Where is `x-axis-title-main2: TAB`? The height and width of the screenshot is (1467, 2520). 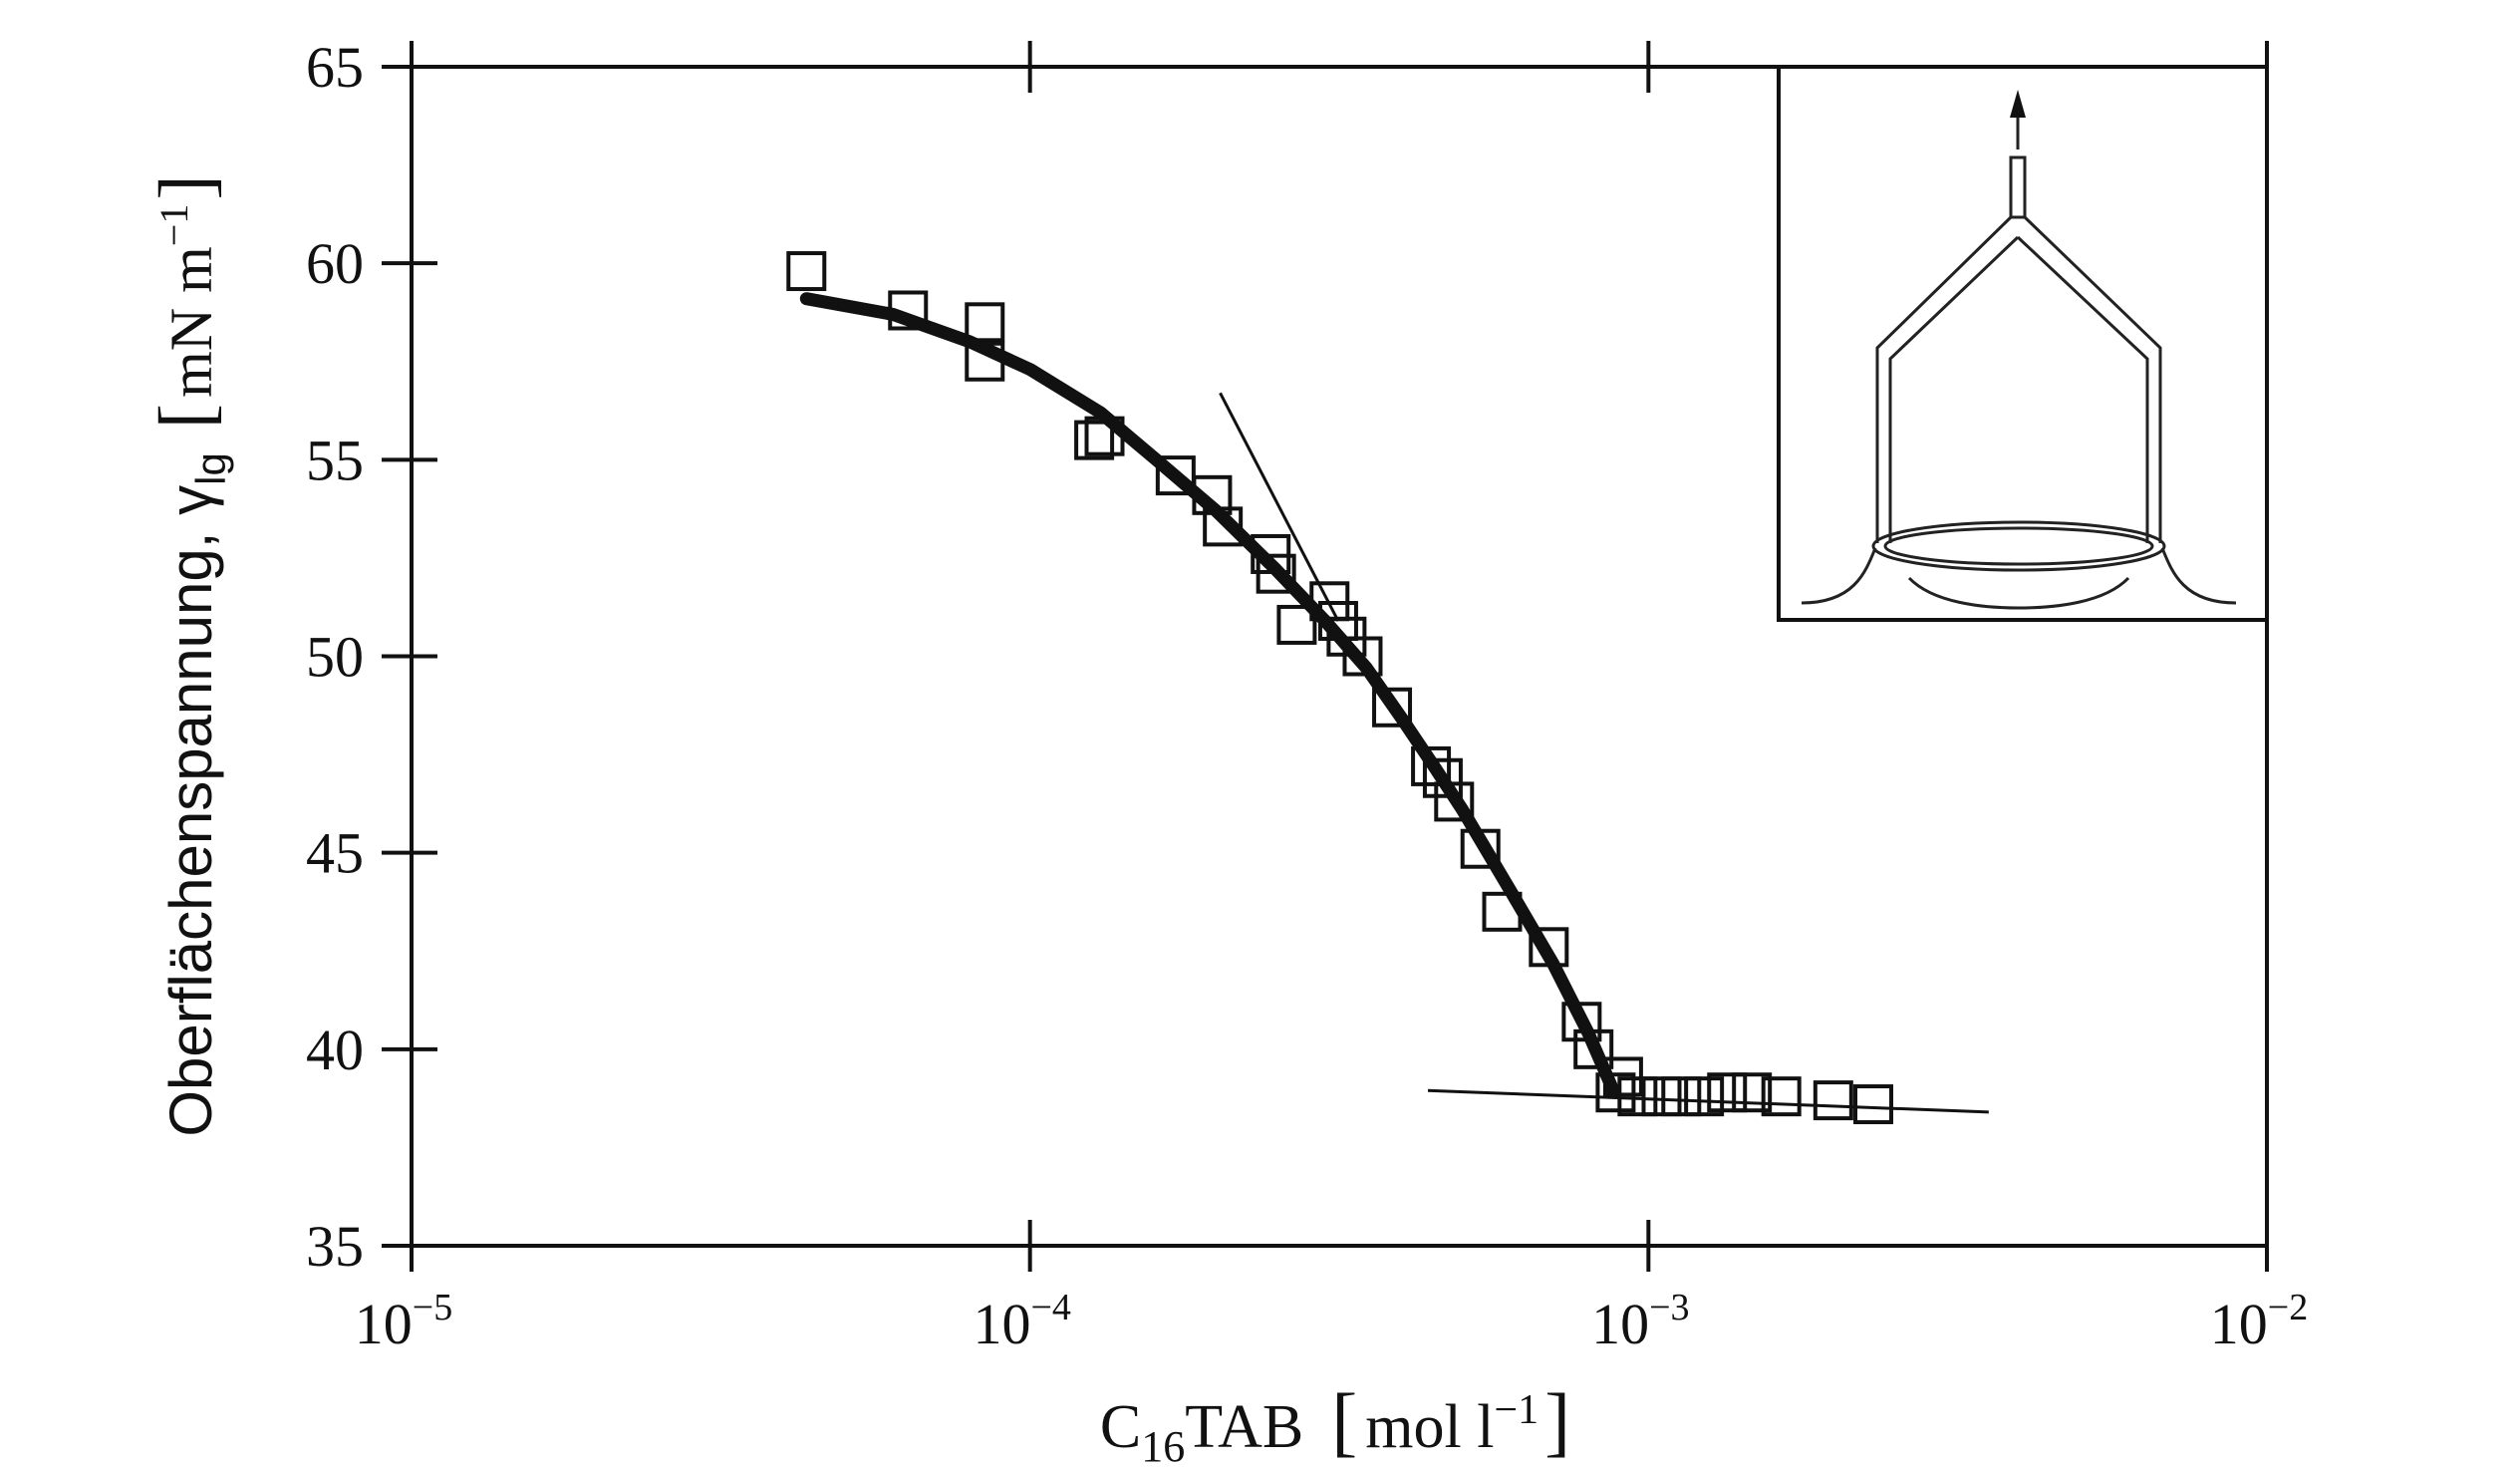
x-axis-title-main2: TAB is located at coordinates (1244, 1427).